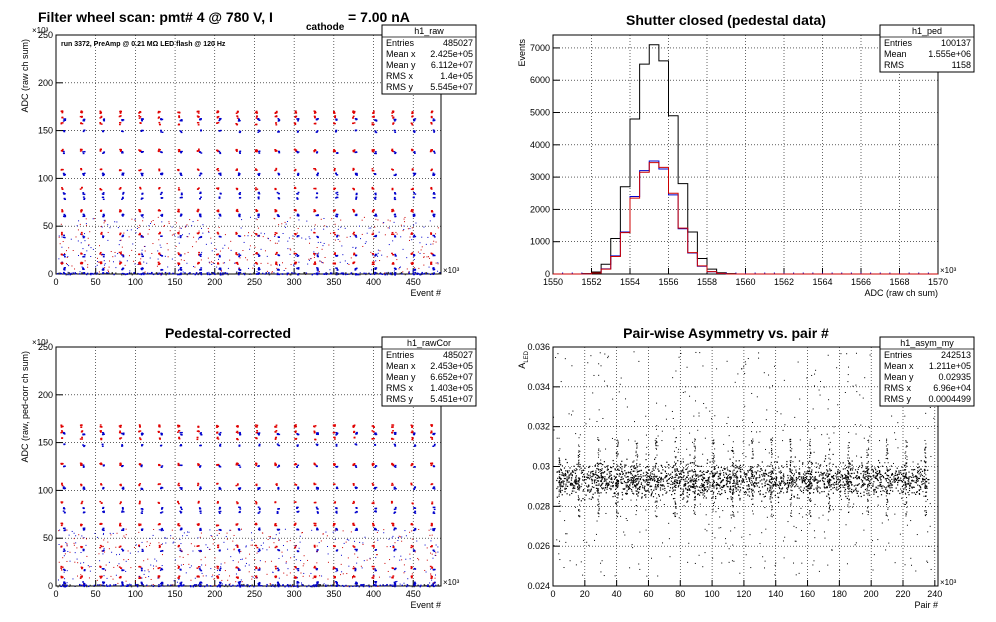  Describe the element at coordinates (452, 65) in the screenshot. I see `stats-row-value: 6.112e+07` at that location.